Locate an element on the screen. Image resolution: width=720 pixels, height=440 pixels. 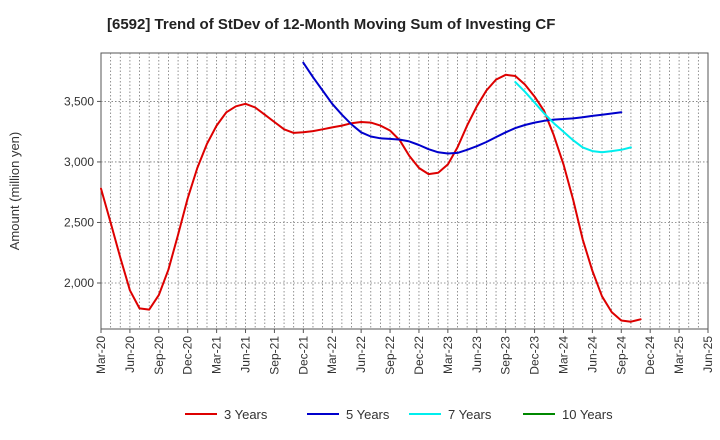
x-tick-label: Mar-24 is located at coordinates (563, 355).